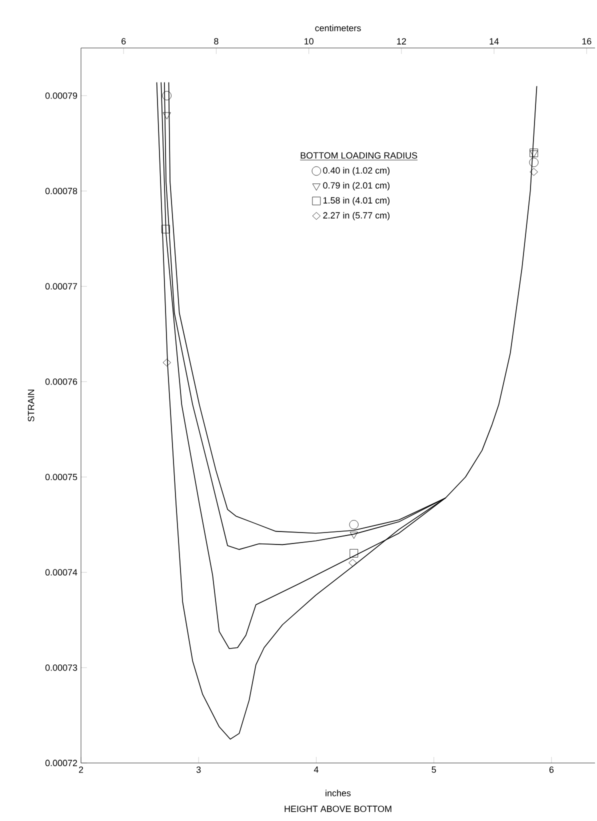  I want to click on x-tick-label: 5, so click(434, 769).